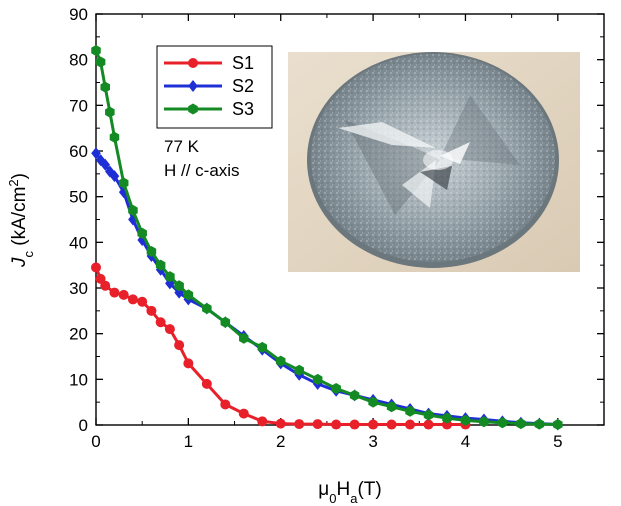  Describe the element at coordinates (78, 288) in the screenshot. I see `y-tick-label: 30` at that location.